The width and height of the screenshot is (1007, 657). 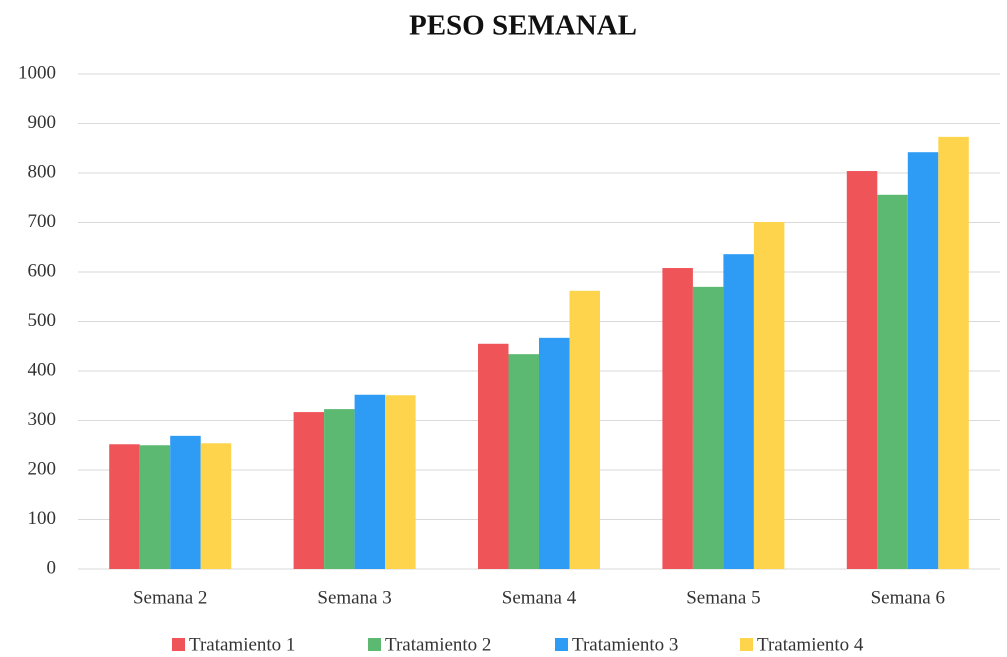 What do you see at coordinates (170, 597) in the screenshot?
I see `x-tick-label: Semana 2` at bounding box center [170, 597].